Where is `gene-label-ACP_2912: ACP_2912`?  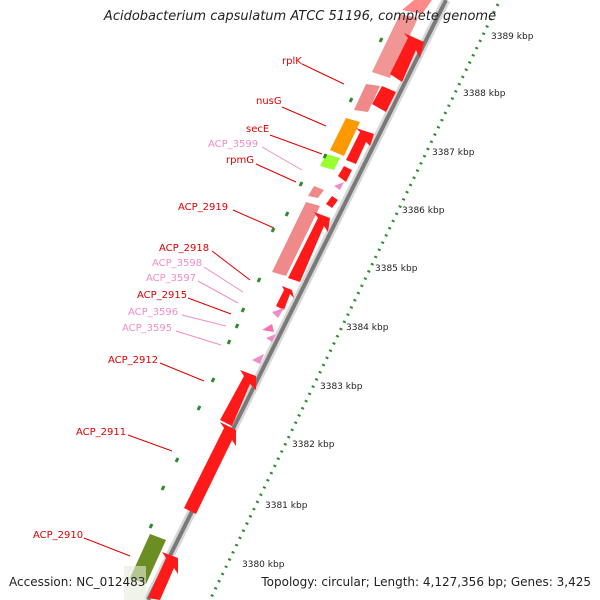
gene-label-ACP_2912: ACP_2912 is located at coordinates (133, 360).